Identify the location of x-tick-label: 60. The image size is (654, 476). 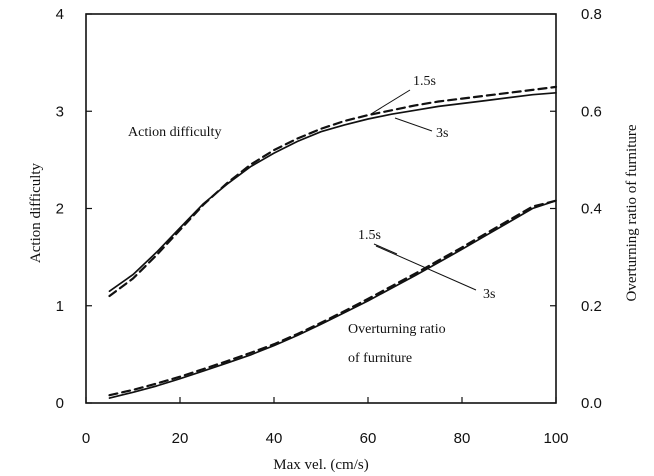
(368, 438).